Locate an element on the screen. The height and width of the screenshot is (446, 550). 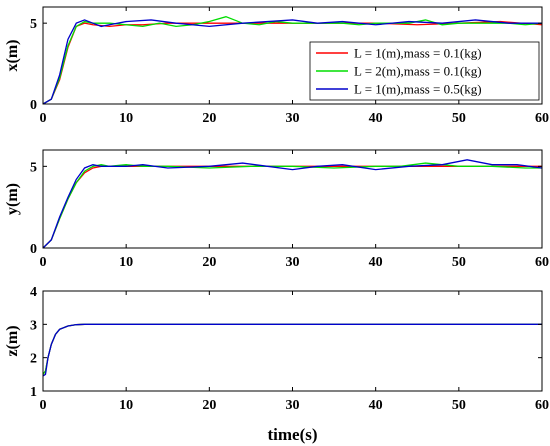
legend-entry-2: L = 2(m),mass = 0.1(kg) is located at coordinates (418, 71).